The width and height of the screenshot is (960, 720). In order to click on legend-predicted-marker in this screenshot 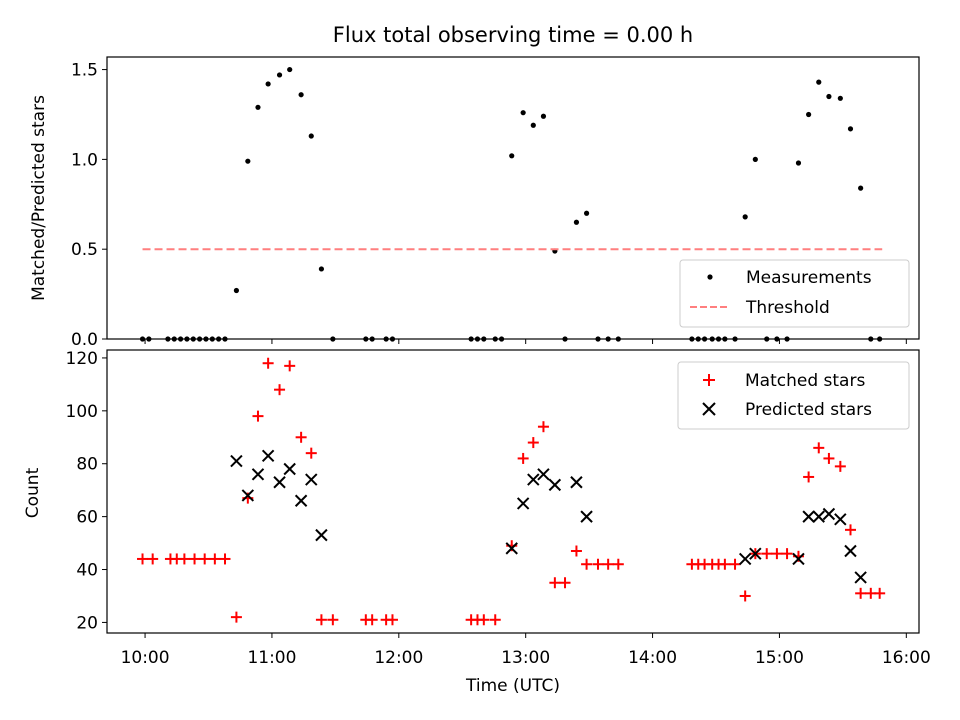, I will do `click(709, 409)`.